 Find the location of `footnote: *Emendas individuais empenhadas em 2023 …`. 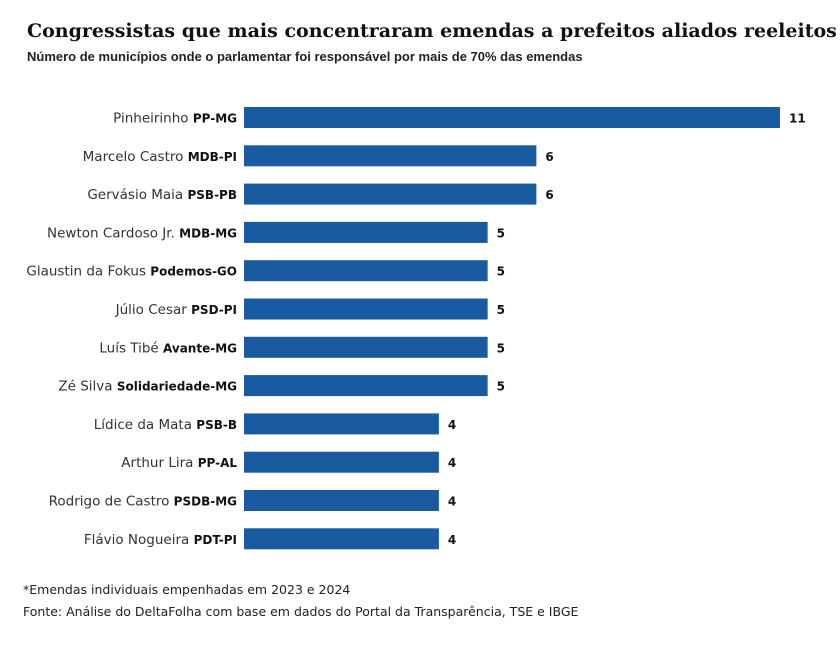

footnote: *Emendas individuais empenhadas em 2023 … is located at coordinates (187, 589).